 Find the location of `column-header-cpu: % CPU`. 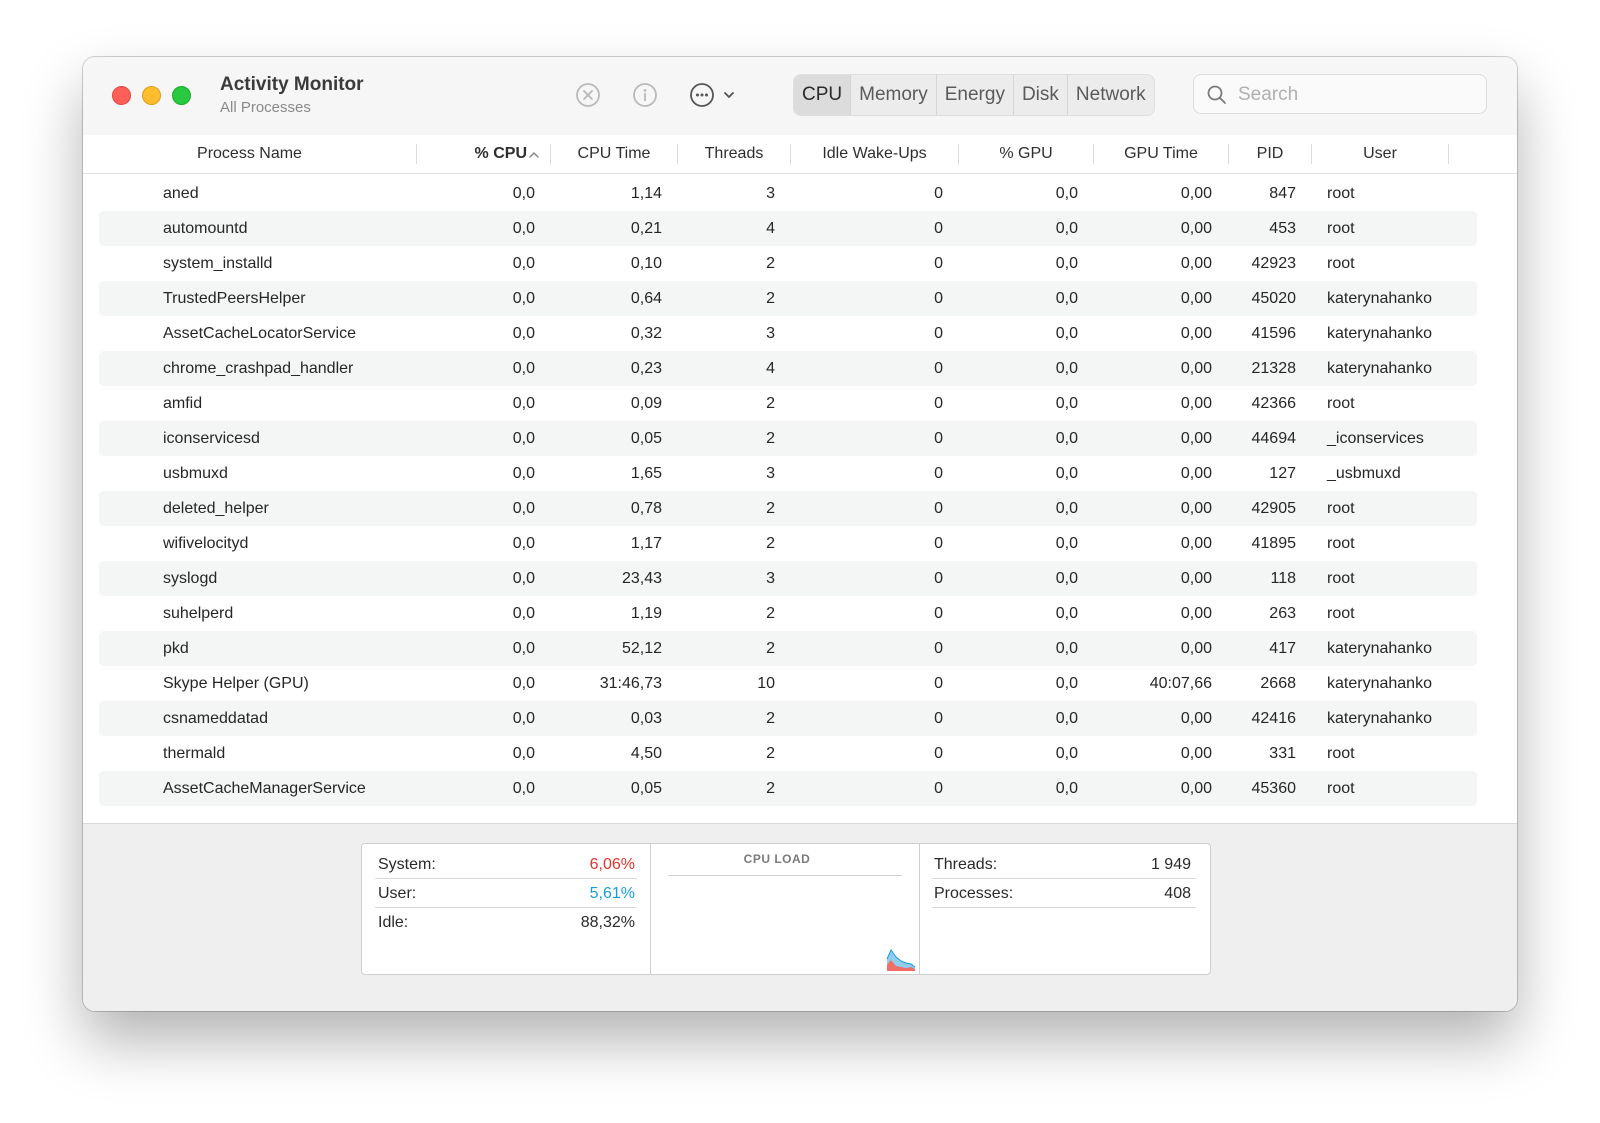

column-header-cpu: % CPU is located at coordinates (500, 153).